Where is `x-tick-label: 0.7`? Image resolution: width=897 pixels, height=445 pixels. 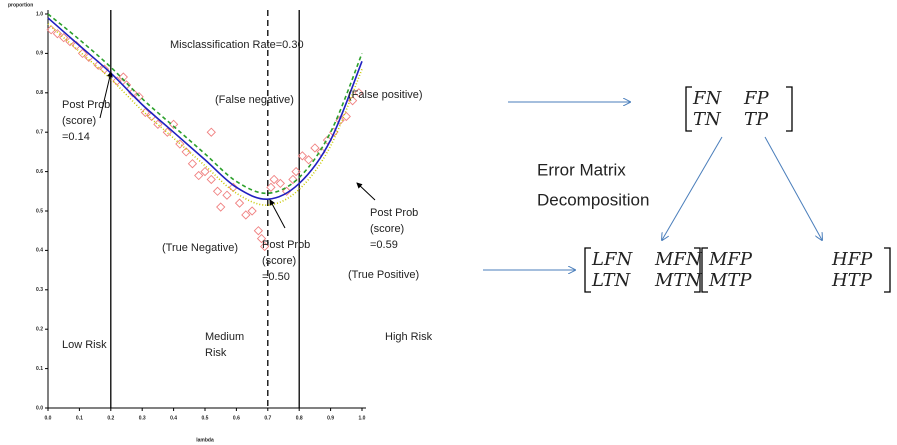
x-tick-label: 0.7 is located at coordinates (267, 418).